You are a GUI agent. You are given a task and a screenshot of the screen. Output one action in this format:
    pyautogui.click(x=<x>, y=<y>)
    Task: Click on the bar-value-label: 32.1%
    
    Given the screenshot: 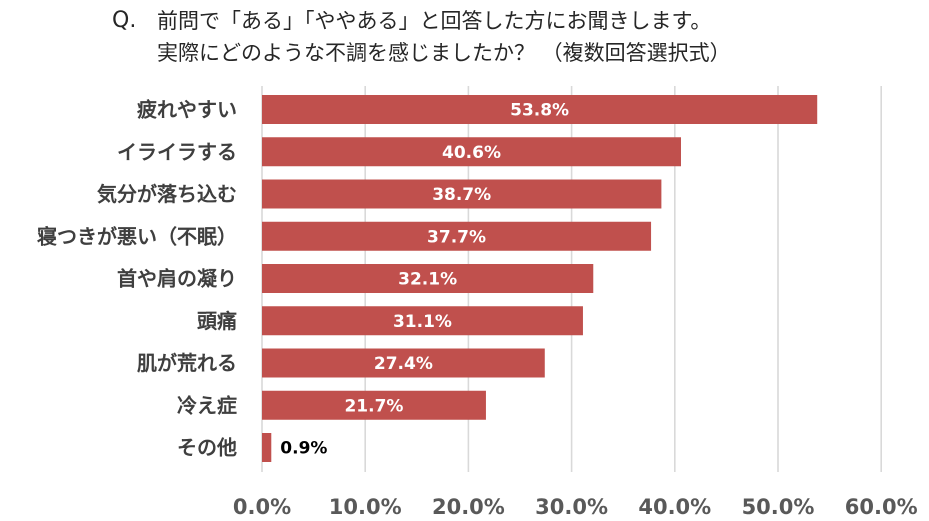 What is the action you would take?
    pyautogui.click(x=427, y=280)
    